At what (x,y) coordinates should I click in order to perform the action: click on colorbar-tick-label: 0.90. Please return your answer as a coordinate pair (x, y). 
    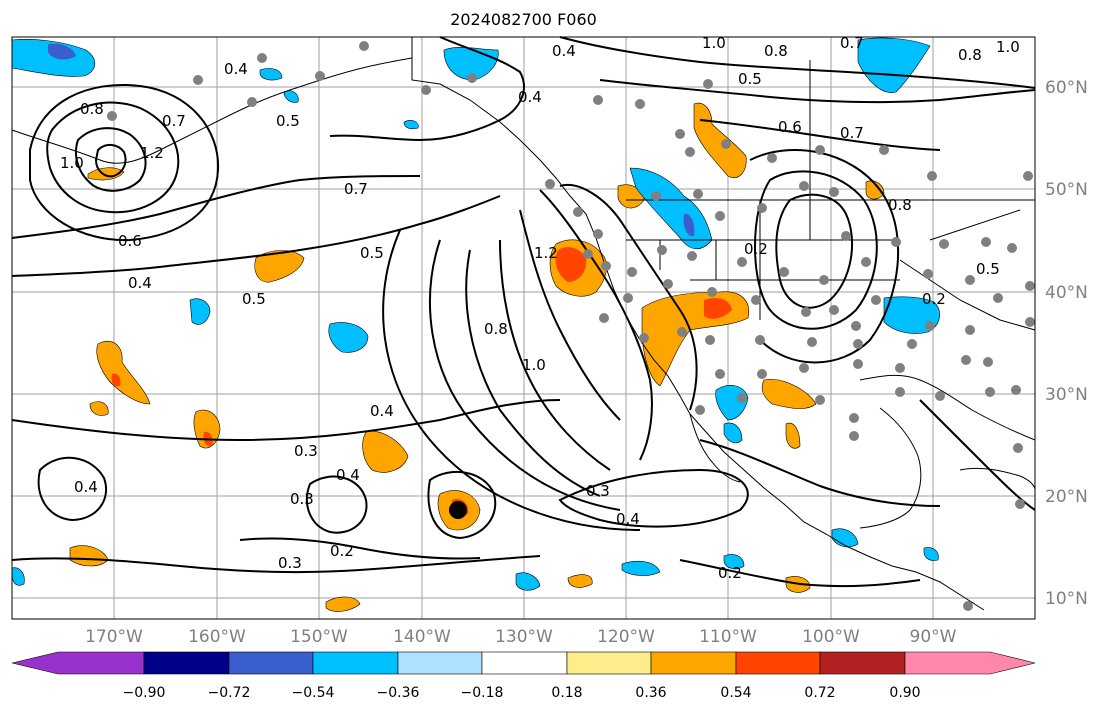
    Looking at the image, I should click on (904, 693).